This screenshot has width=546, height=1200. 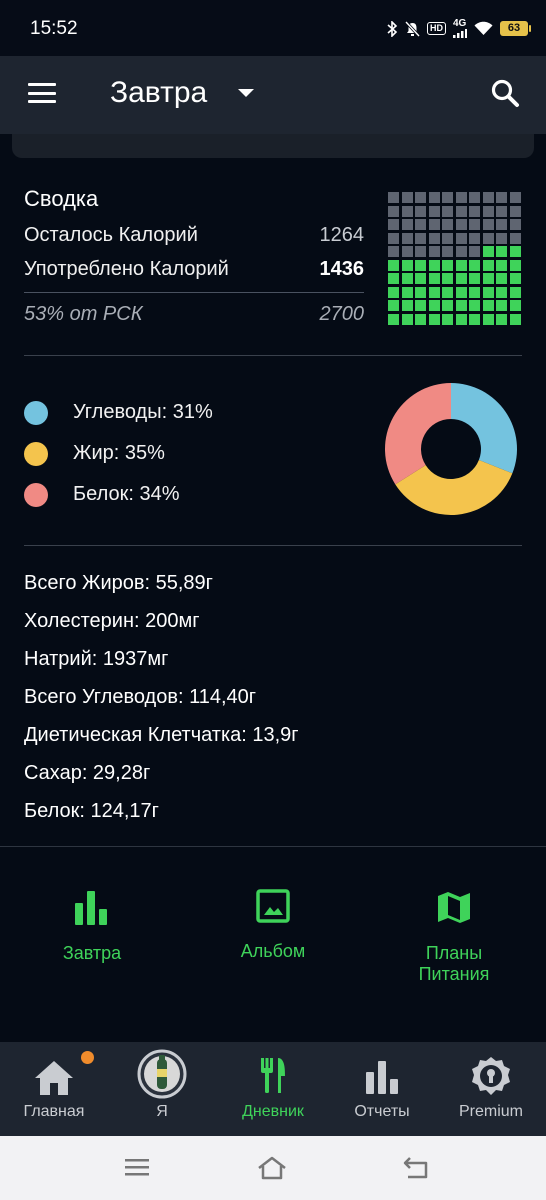 What do you see at coordinates (273, 95) in the screenshot?
I see `app-bar: Завтра` at bounding box center [273, 95].